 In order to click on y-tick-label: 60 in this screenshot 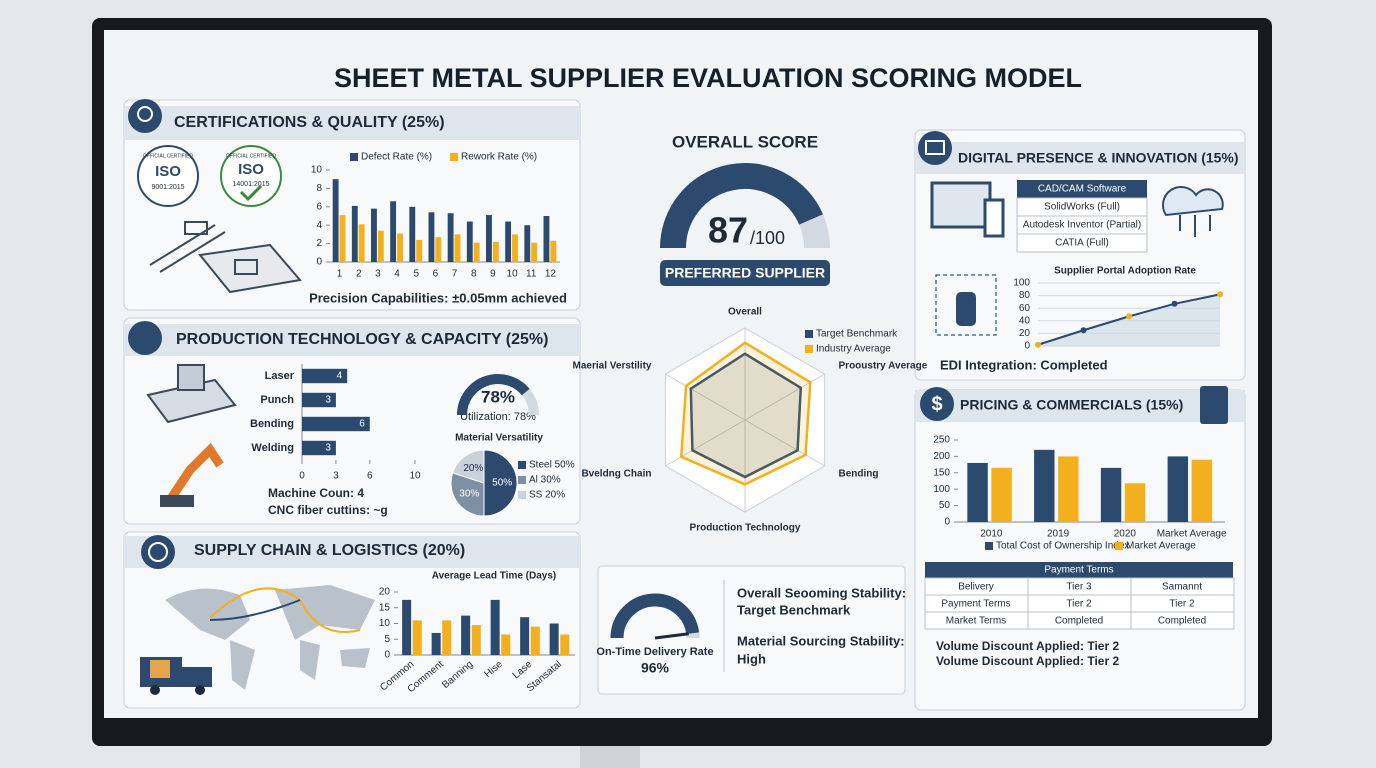, I will do `click(1025, 308)`.